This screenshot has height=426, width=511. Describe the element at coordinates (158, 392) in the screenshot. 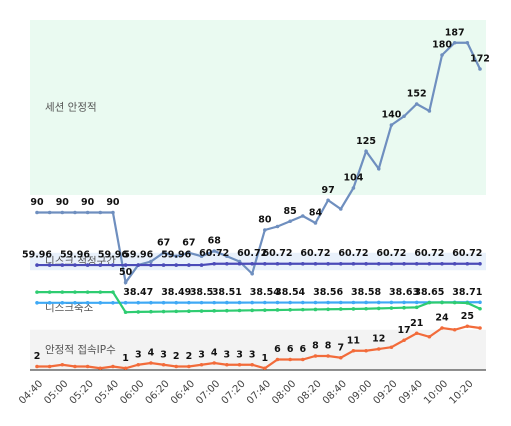

I see `x-tick-label: 06:20` at that location.